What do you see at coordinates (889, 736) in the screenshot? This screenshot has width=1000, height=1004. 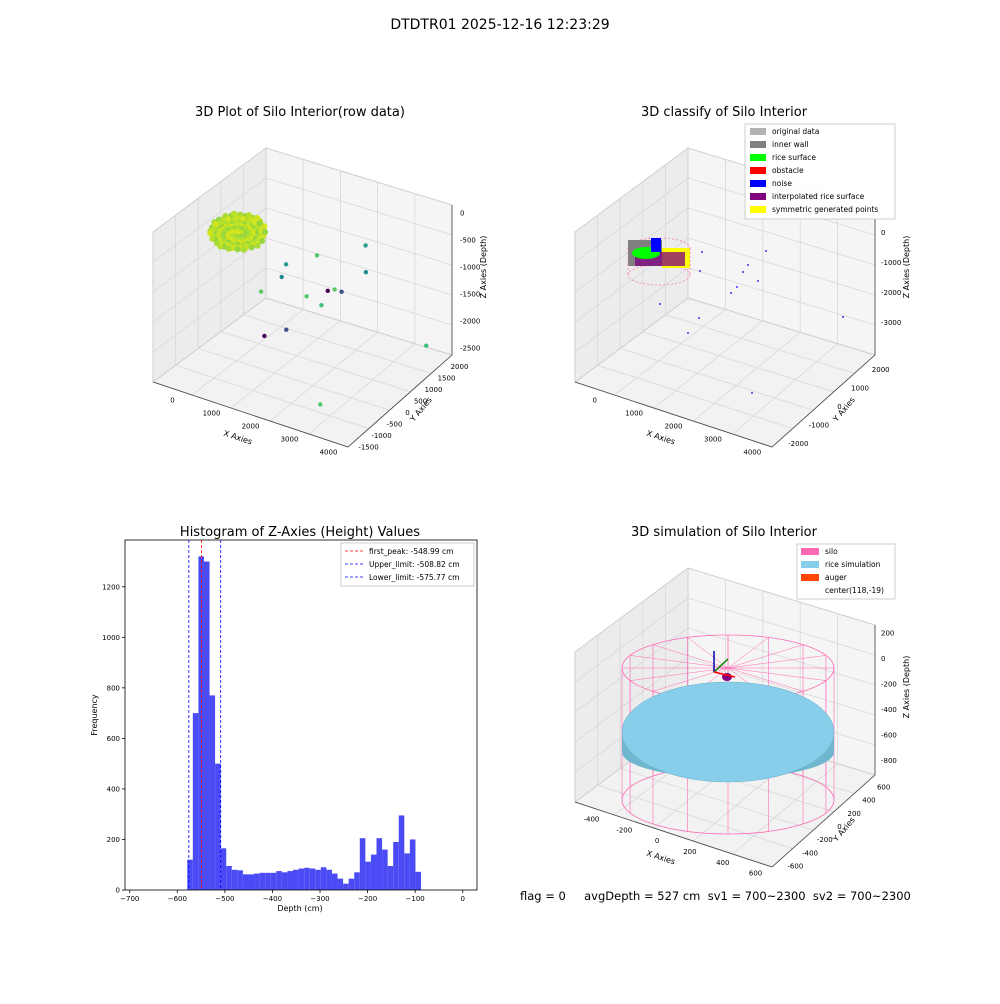 I see `tick-label: -600` at bounding box center [889, 736].